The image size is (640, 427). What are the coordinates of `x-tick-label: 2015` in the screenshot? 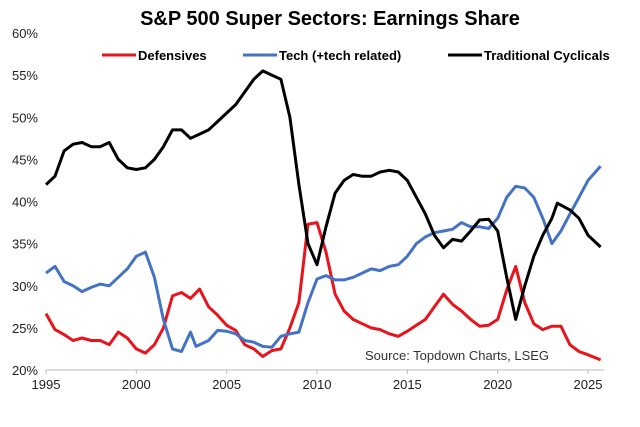 It's located at (407, 384).